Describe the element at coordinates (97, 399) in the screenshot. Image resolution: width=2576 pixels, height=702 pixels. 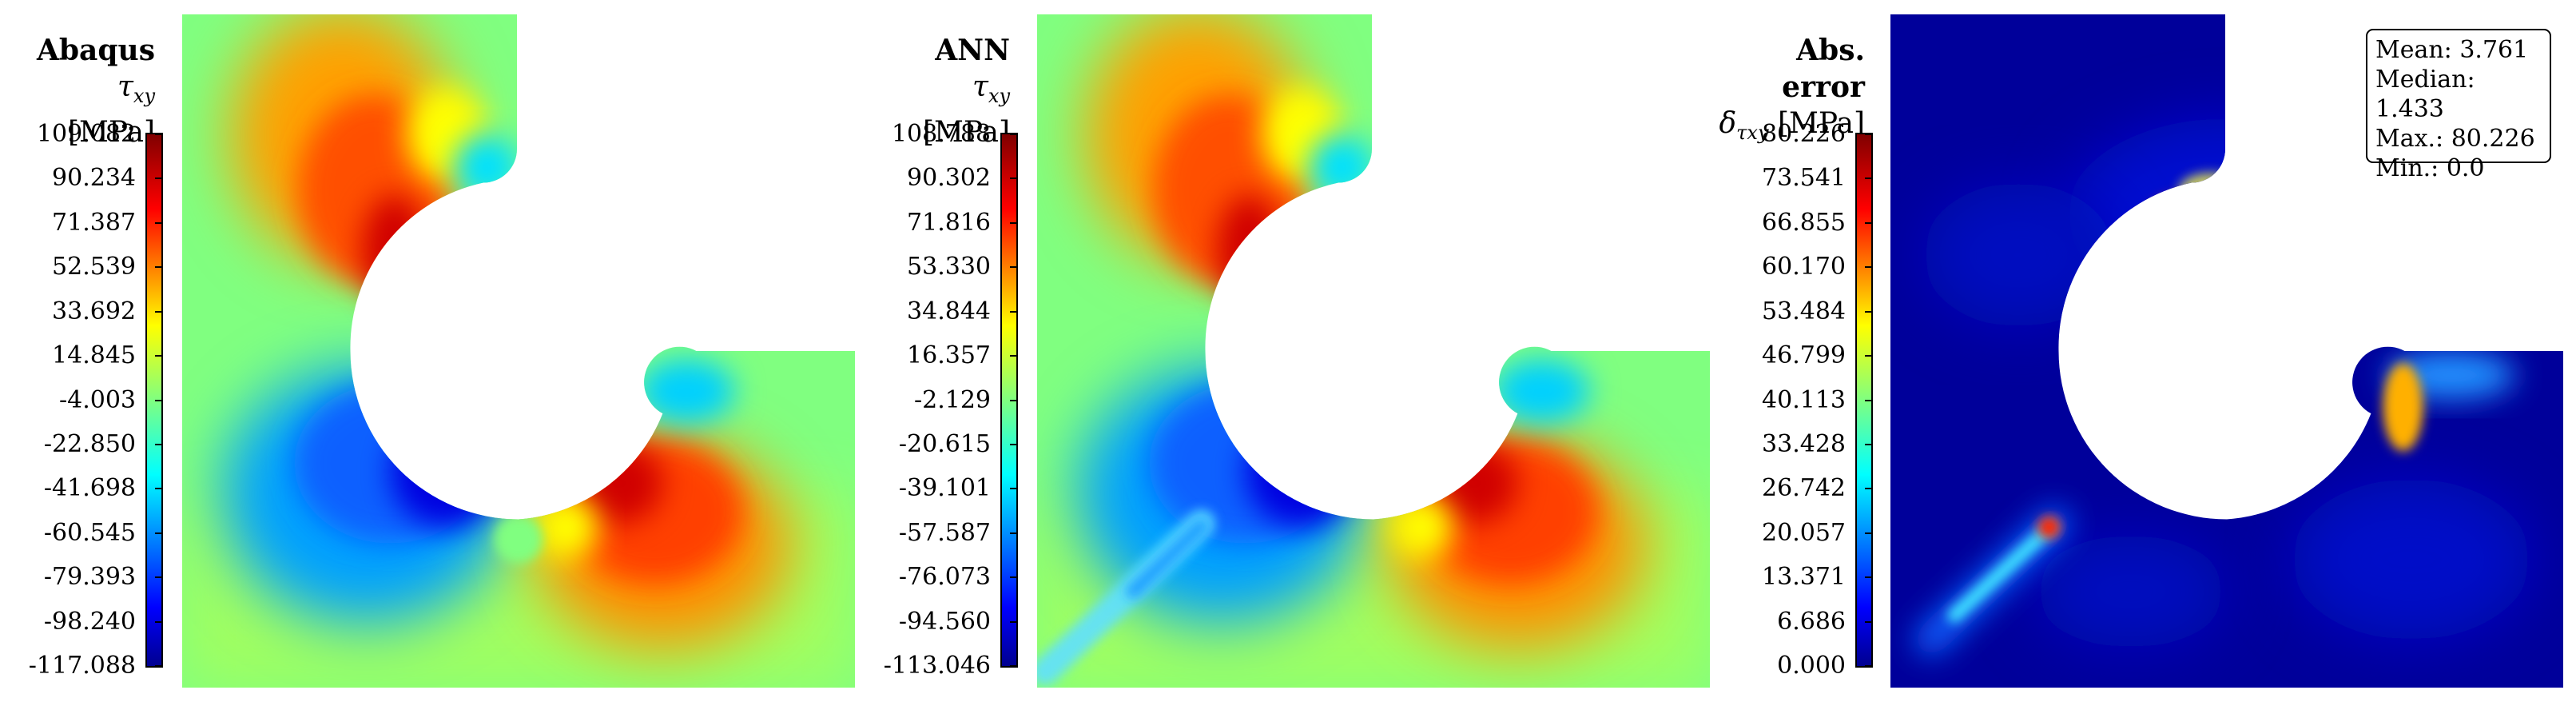
I see `colorbar-tick-label: -4.003` at that location.